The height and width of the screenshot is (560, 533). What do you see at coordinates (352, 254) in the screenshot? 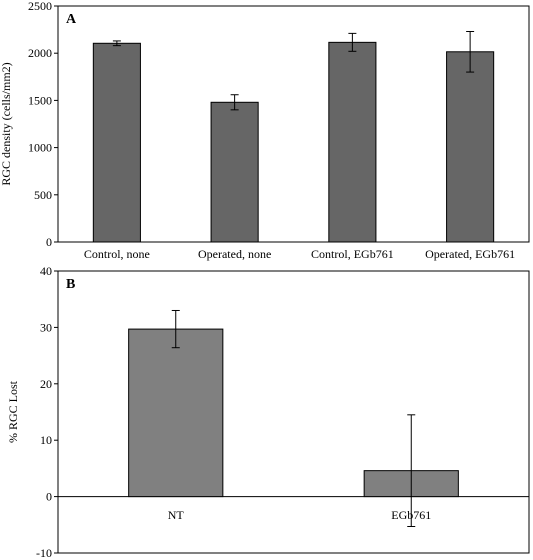
I see `x-tick-label: Control, EGb761` at bounding box center [352, 254].